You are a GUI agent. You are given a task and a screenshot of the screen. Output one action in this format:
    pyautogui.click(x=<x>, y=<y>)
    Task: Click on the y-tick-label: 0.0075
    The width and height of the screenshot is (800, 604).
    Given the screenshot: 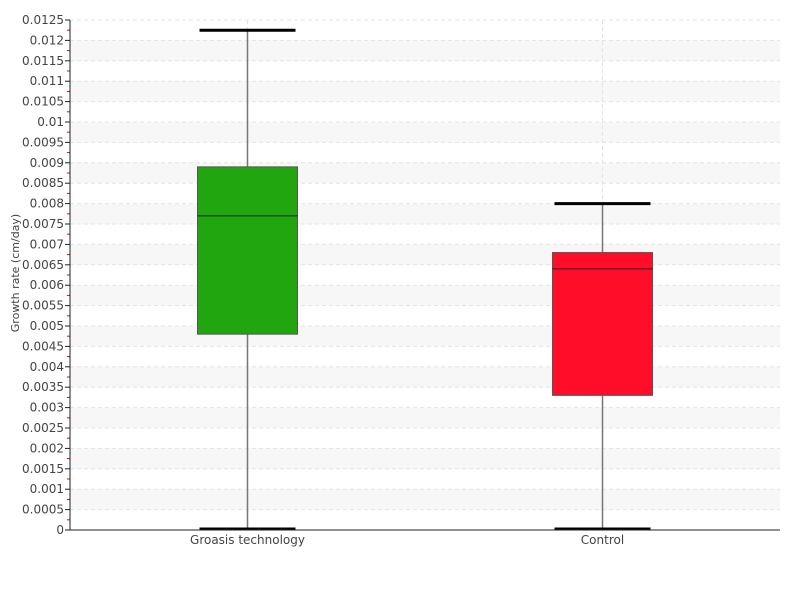 What is the action you would take?
    pyautogui.click(x=43, y=224)
    